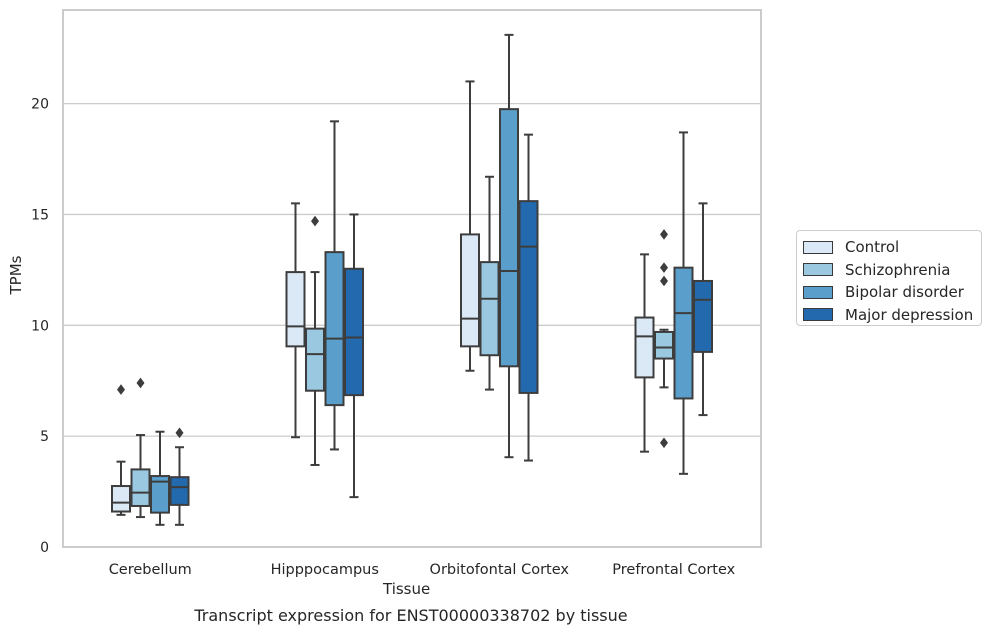 The height and width of the screenshot is (634, 993). Describe the element at coordinates (500, 570) in the screenshot. I see `x-tick-label: Orbitofontal Cortex` at that location.